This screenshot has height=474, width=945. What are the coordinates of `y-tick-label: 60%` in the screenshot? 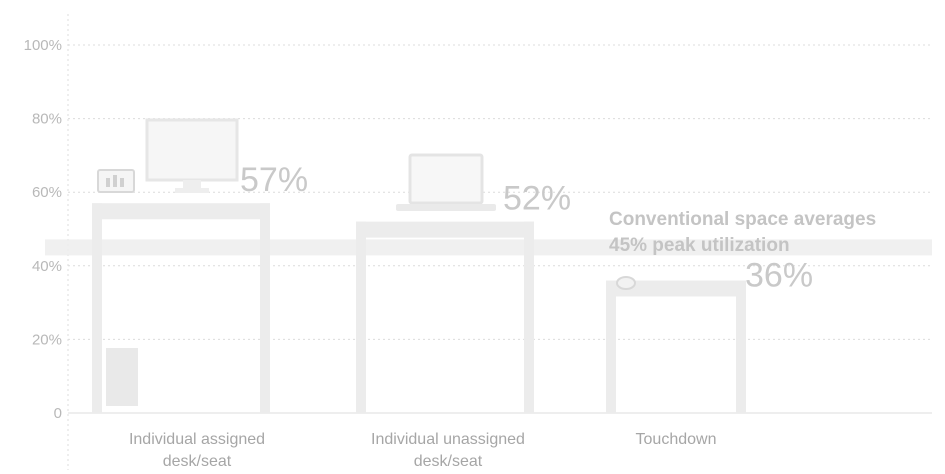 It's located at (47, 192).